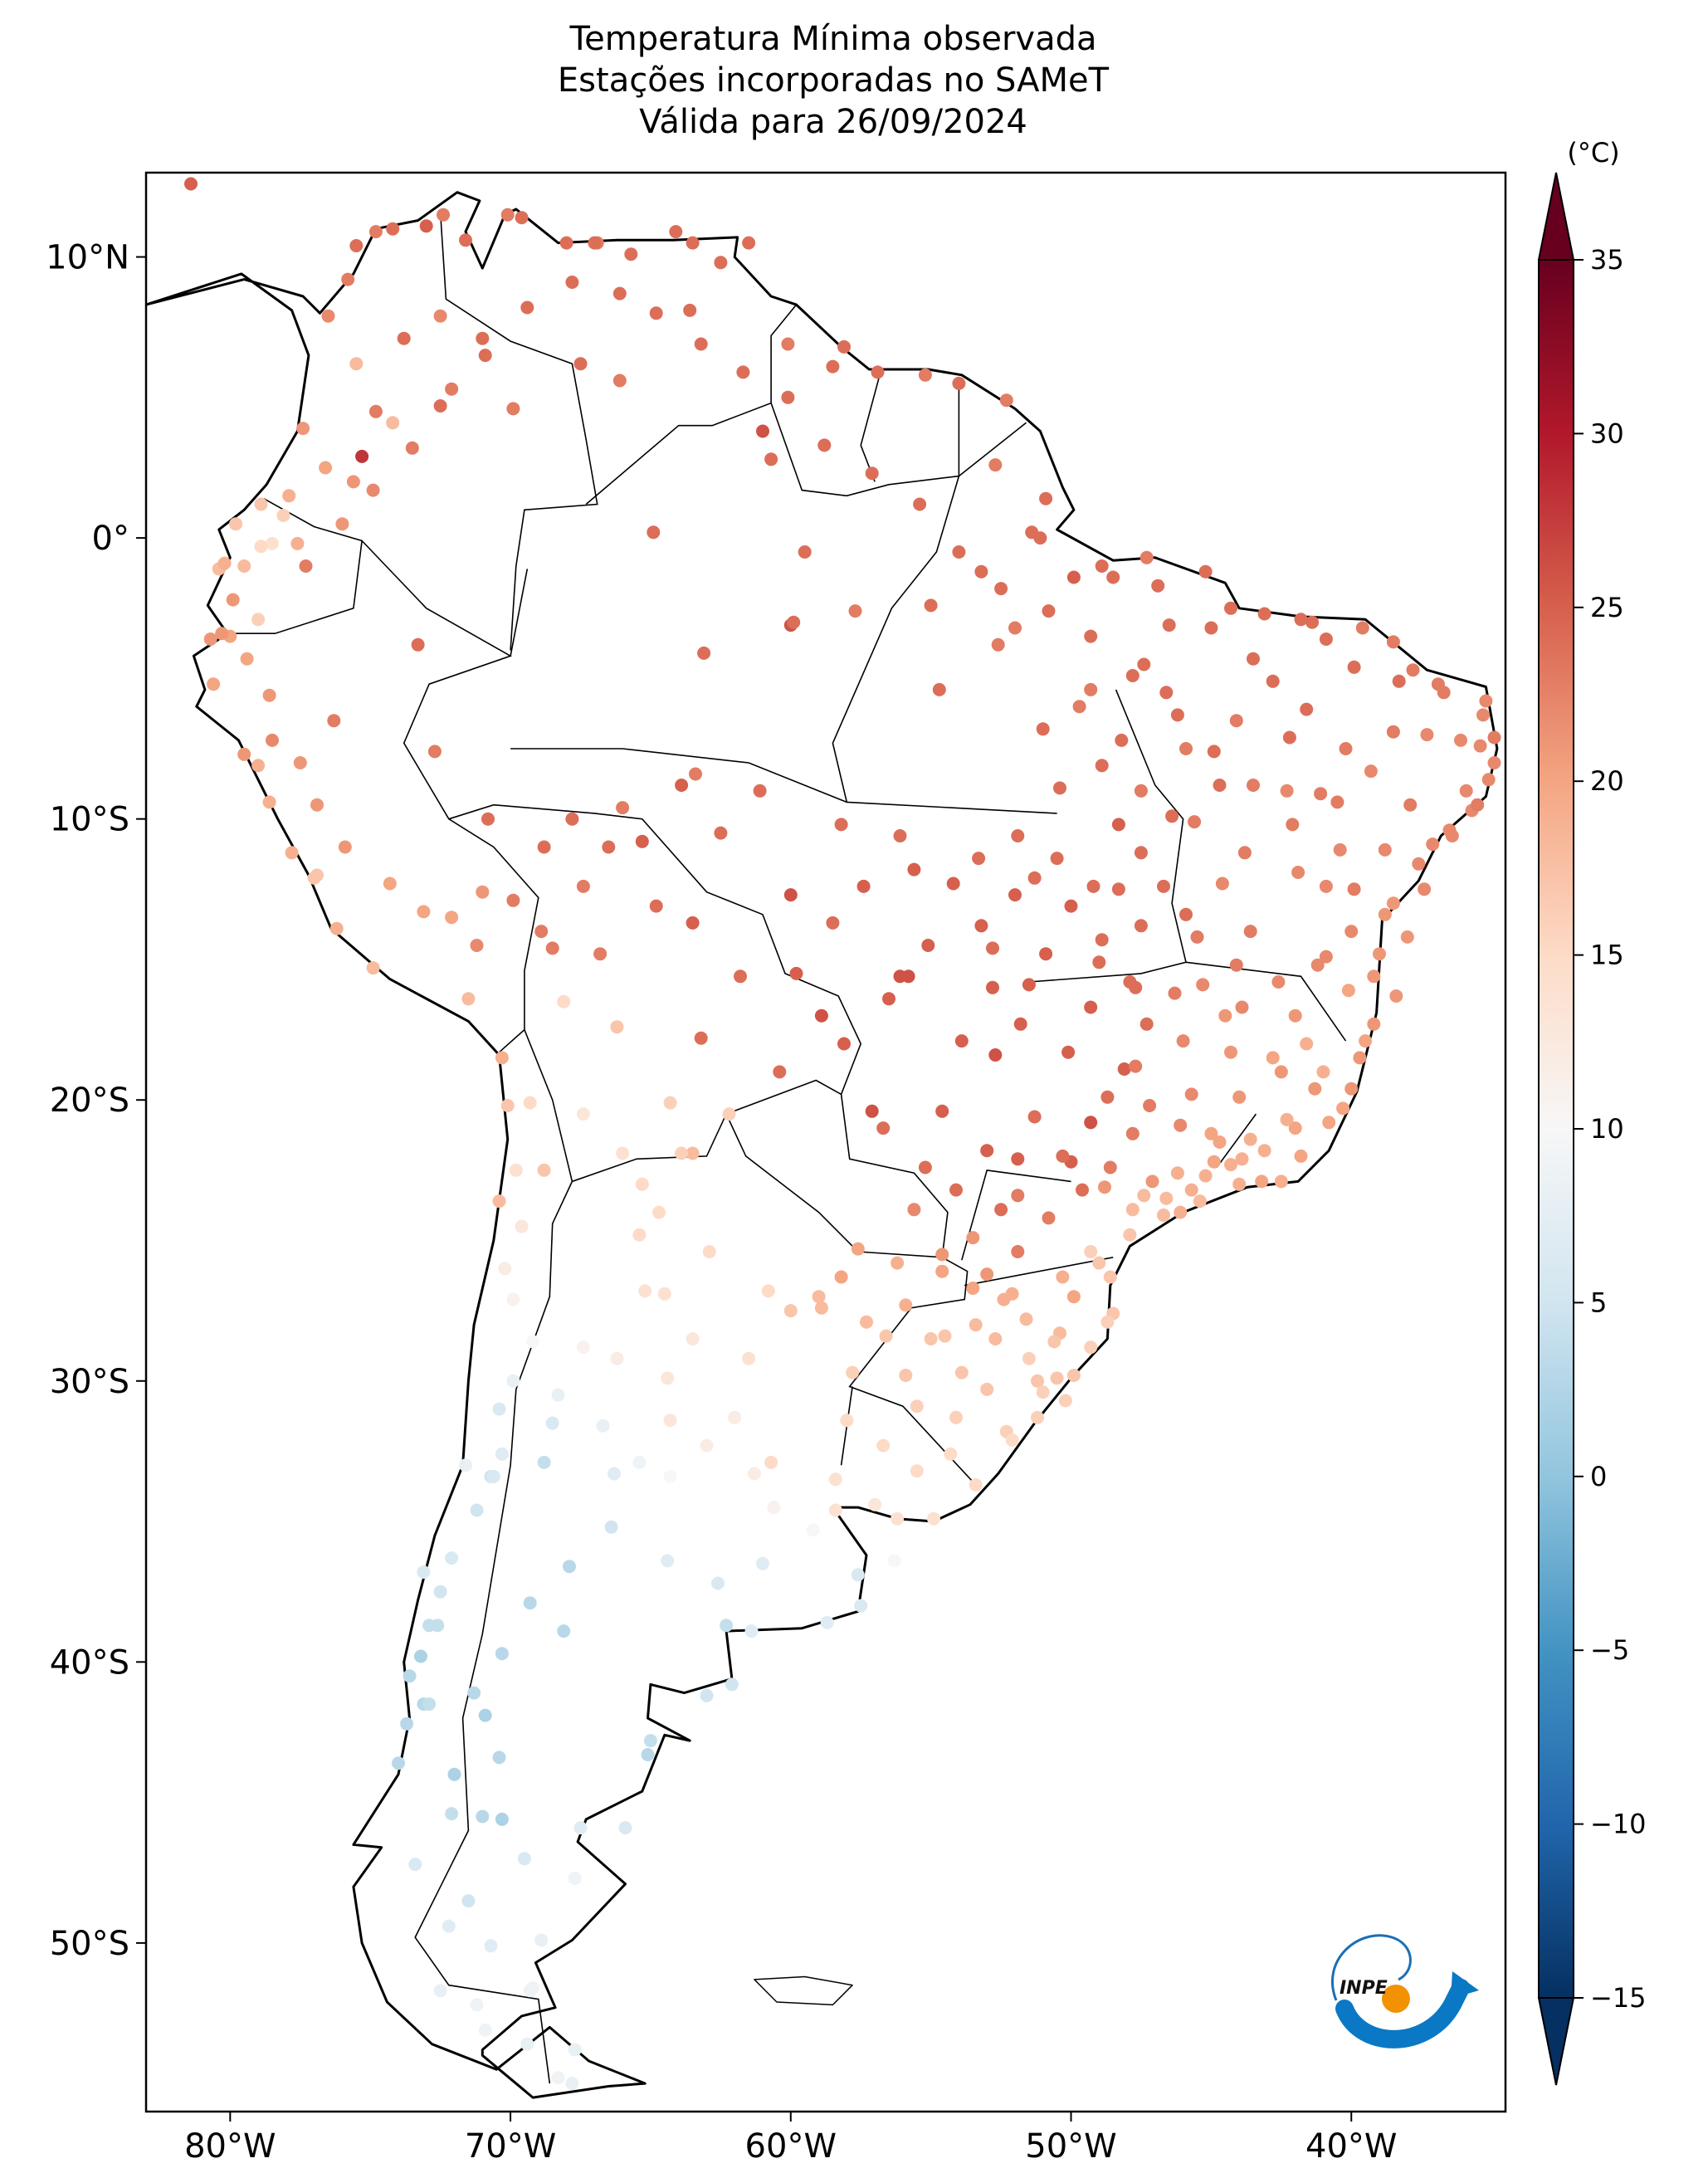 The width and height of the screenshot is (1708, 2173). What do you see at coordinates (1618, 1824) in the screenshot?
I see `colorbar-tick-label: −10` at bounding box center [1618, 1824].